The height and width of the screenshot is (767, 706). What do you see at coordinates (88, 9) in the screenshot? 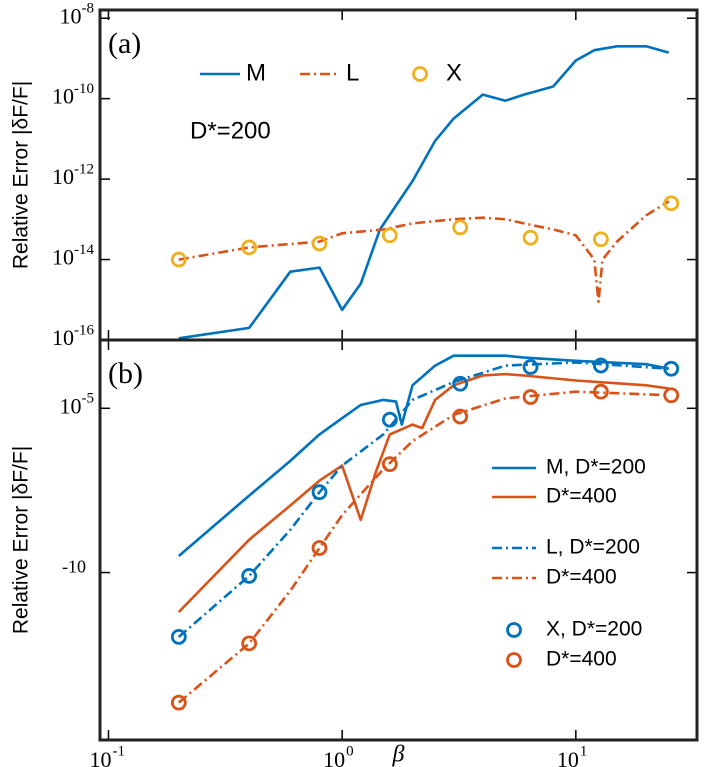
I see `y-tick-exponent: -8` at bounding box center [88, 9].